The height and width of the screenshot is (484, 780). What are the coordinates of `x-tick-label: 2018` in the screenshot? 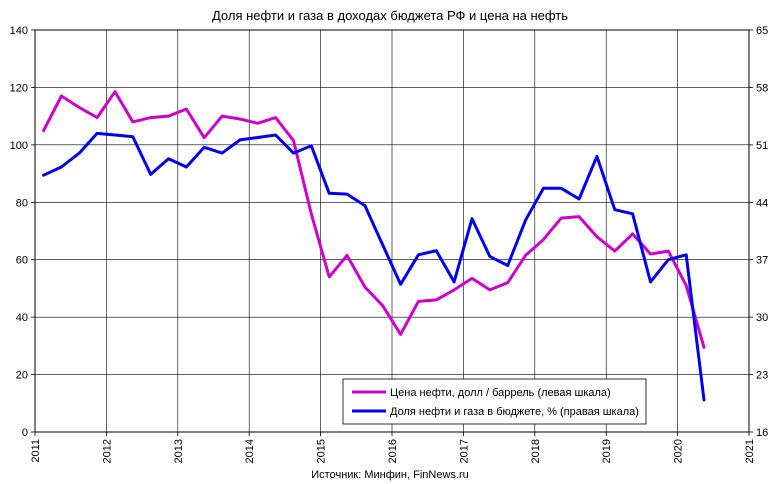 It's located at (536, 451).